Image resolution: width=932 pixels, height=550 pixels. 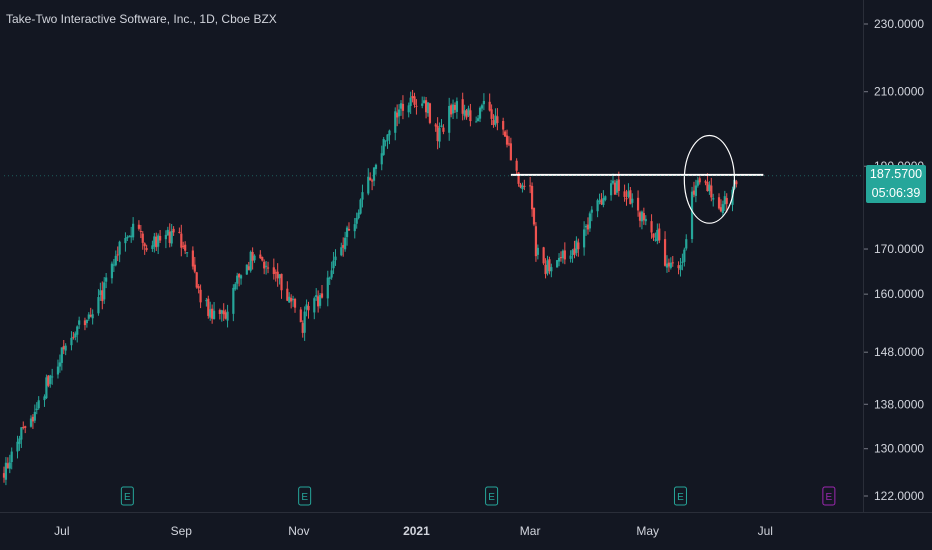 What do you see at coordinates (899, 449) in the screenshot?
I see `price-tick-label: 130.0000` at bounding box center [899, 449].